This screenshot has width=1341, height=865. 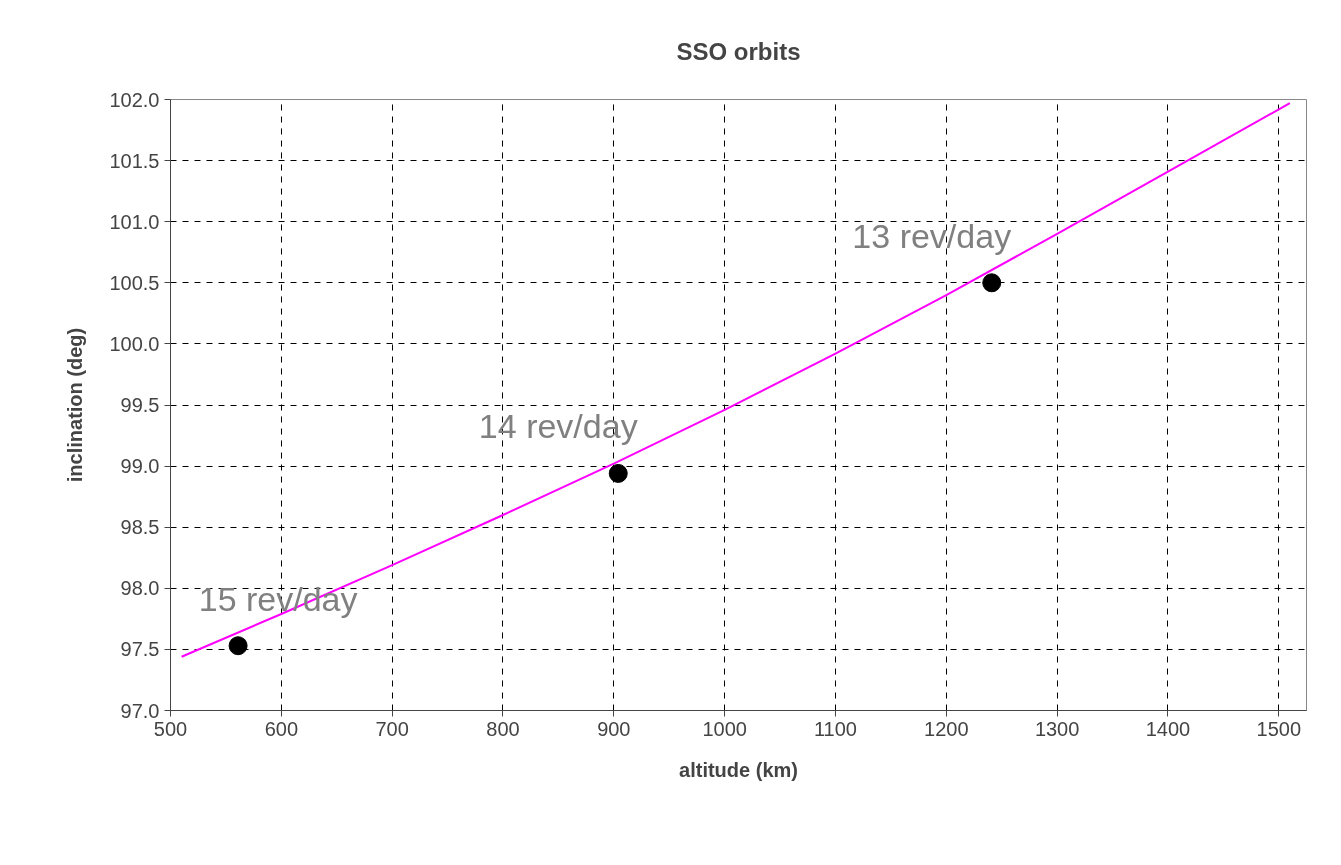 What do you see at coordinates (724, 728) in the screenshot?
I see `x-tick-label: 1000` at bounding box center [724, 728].